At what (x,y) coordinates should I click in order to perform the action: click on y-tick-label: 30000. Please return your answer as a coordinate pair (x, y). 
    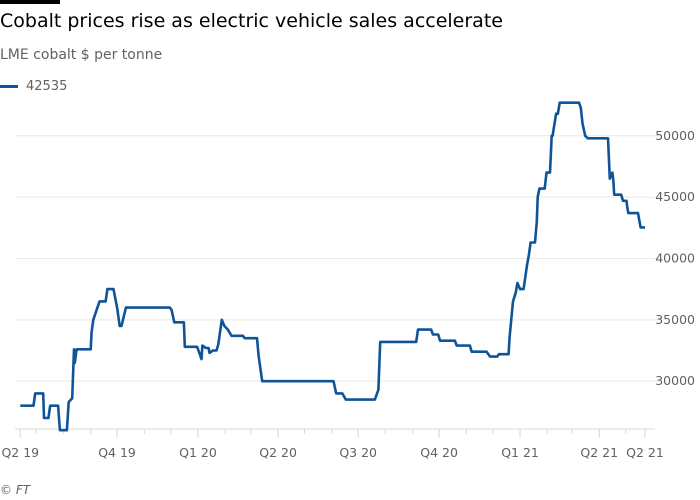
    Looking at the image, I should click on (675, 380).